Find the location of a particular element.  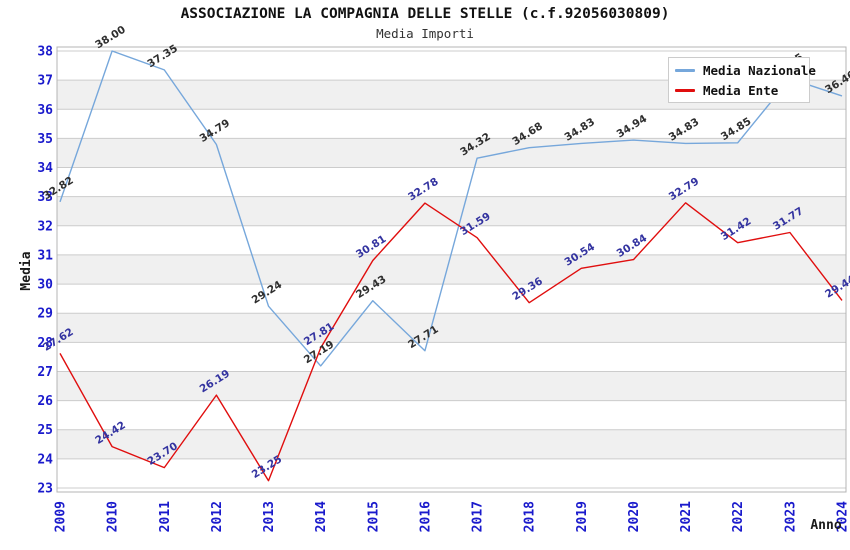

y-axis-tick-label: 34 is located at coordinates (45, 168).